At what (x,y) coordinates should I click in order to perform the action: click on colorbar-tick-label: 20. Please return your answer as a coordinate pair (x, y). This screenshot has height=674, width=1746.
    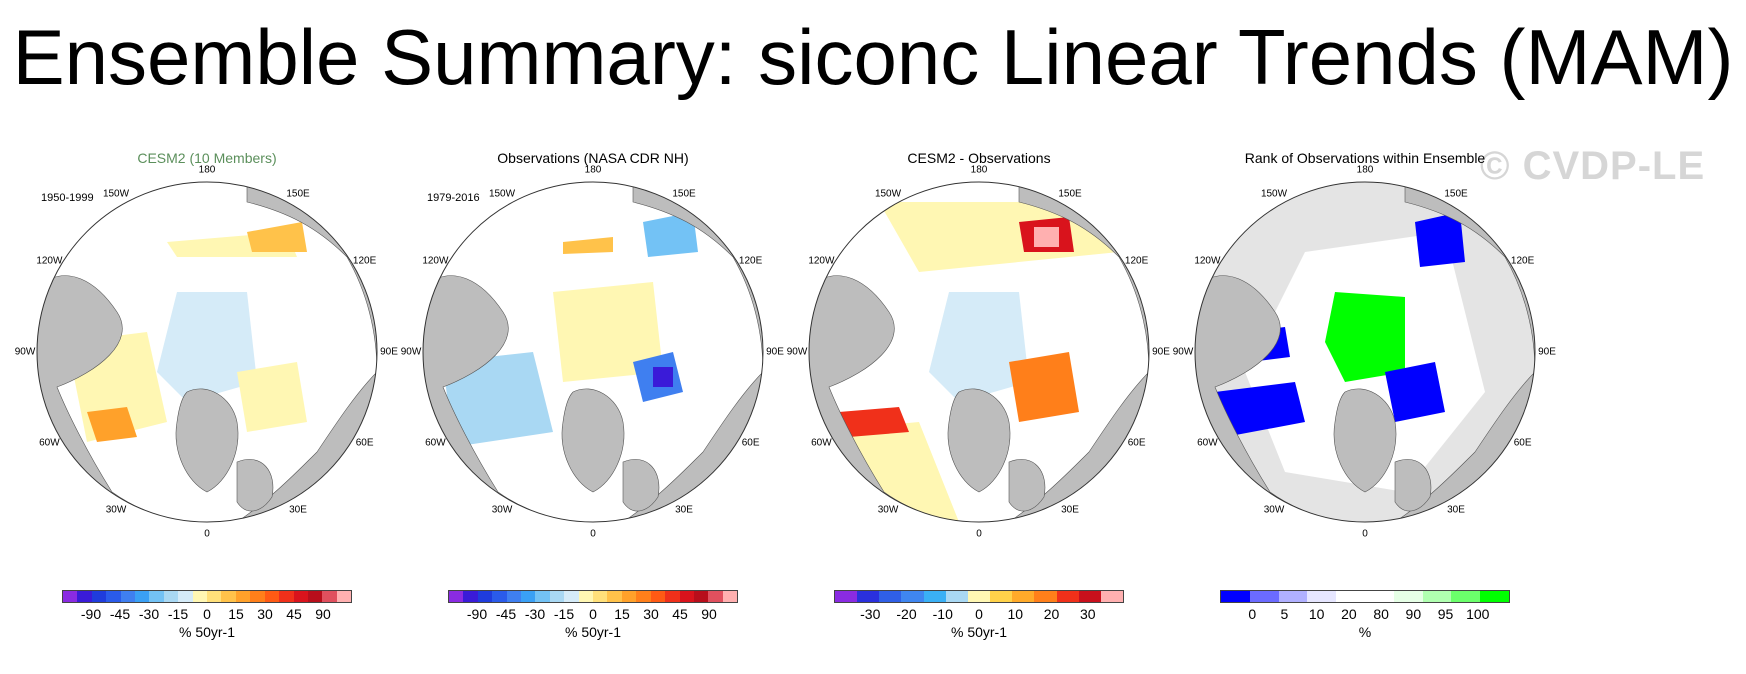
    Looking at the image, I should click on (1349, 614).